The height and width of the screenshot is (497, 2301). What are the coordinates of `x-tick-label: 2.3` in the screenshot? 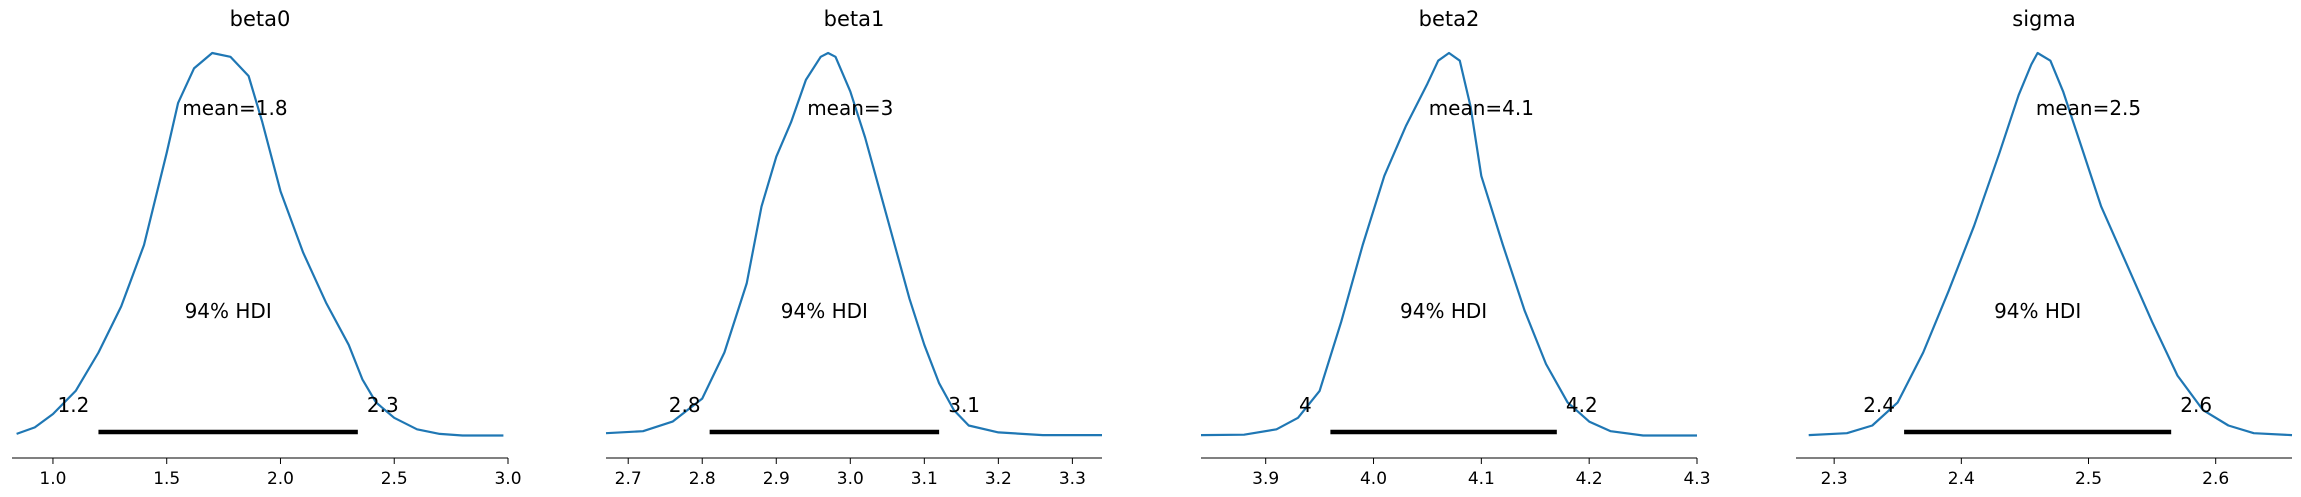 It's located at (1834, 479).